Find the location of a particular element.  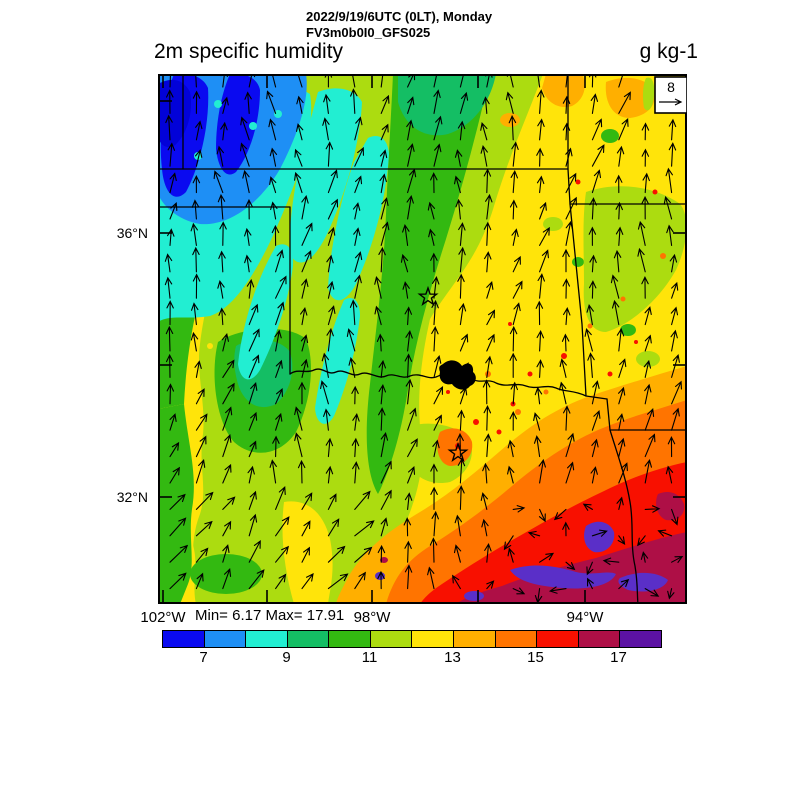

lat-label-32n: 32°N is located at coordinates (132, 497).